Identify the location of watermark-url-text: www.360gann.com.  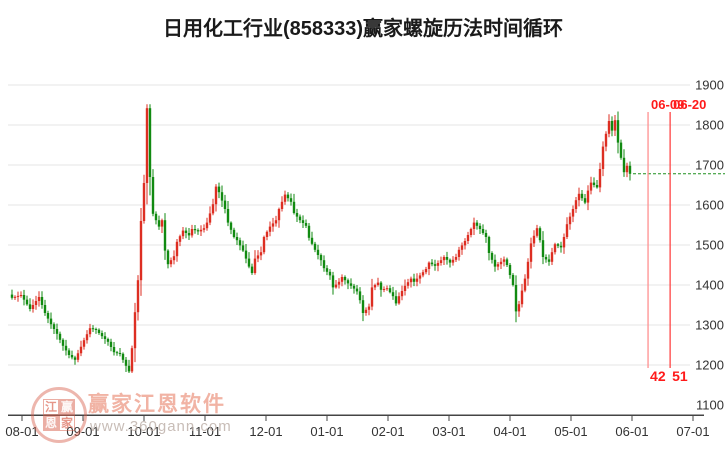
(161, 426).